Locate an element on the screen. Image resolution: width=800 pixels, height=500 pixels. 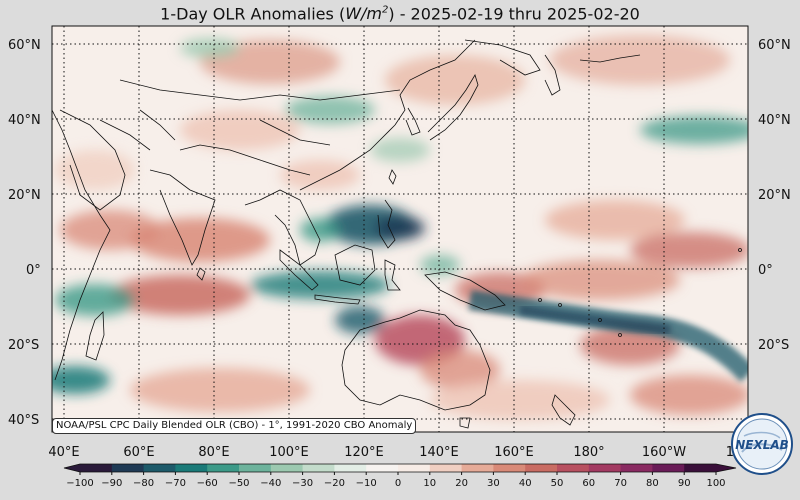
colorbar-tick-label: −40 is located at coordinates (270, 483).